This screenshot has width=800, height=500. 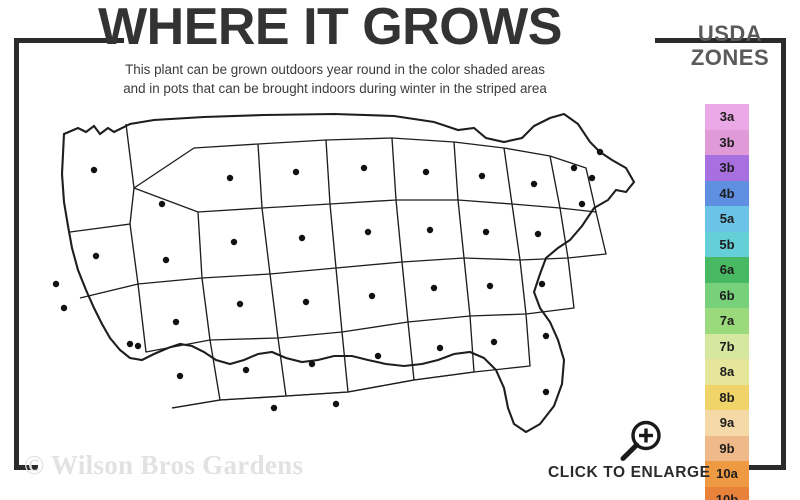 What do you see at coordinates (69, 254) in the screenshot?
I see `frame-bracket-left` at bounding box center [69, 254].